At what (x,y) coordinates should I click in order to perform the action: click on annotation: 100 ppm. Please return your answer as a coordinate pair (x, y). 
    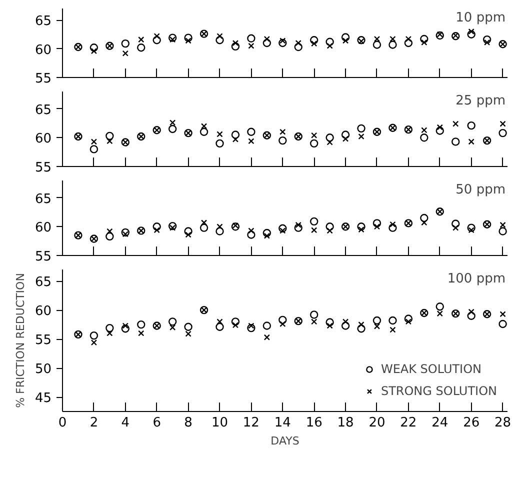
    Looking at the image, I should click on (476, 279).